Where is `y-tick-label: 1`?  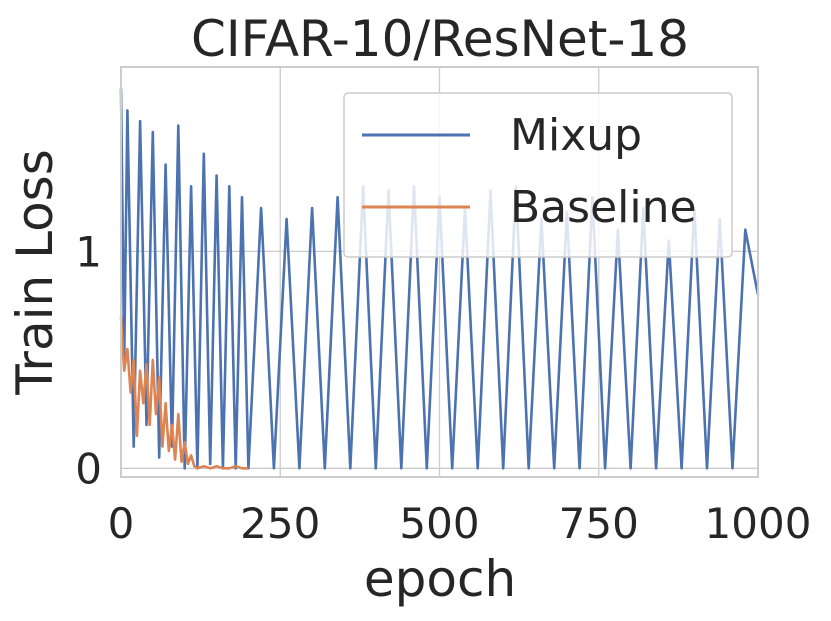 y-tick-label: 1 is located at coordinates (88, 251).